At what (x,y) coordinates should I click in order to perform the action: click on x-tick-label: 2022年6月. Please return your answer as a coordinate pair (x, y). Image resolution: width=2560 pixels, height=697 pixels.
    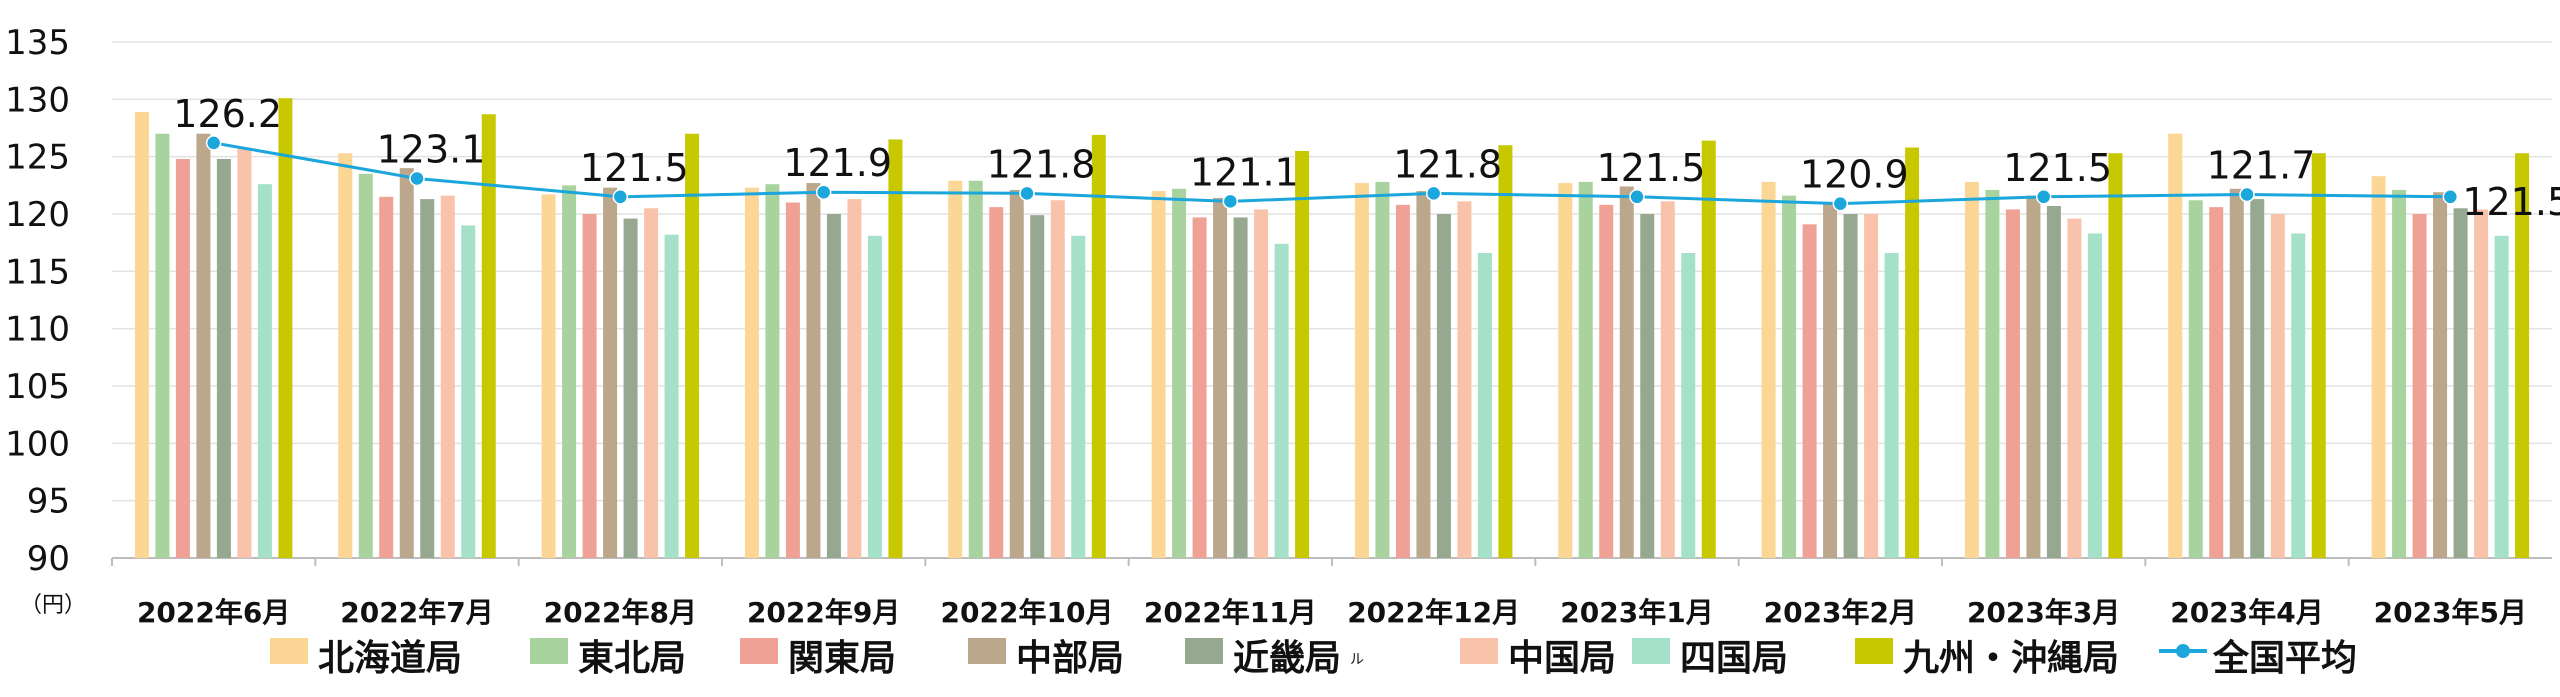
    Looking at the image, I should click on (213, 612).